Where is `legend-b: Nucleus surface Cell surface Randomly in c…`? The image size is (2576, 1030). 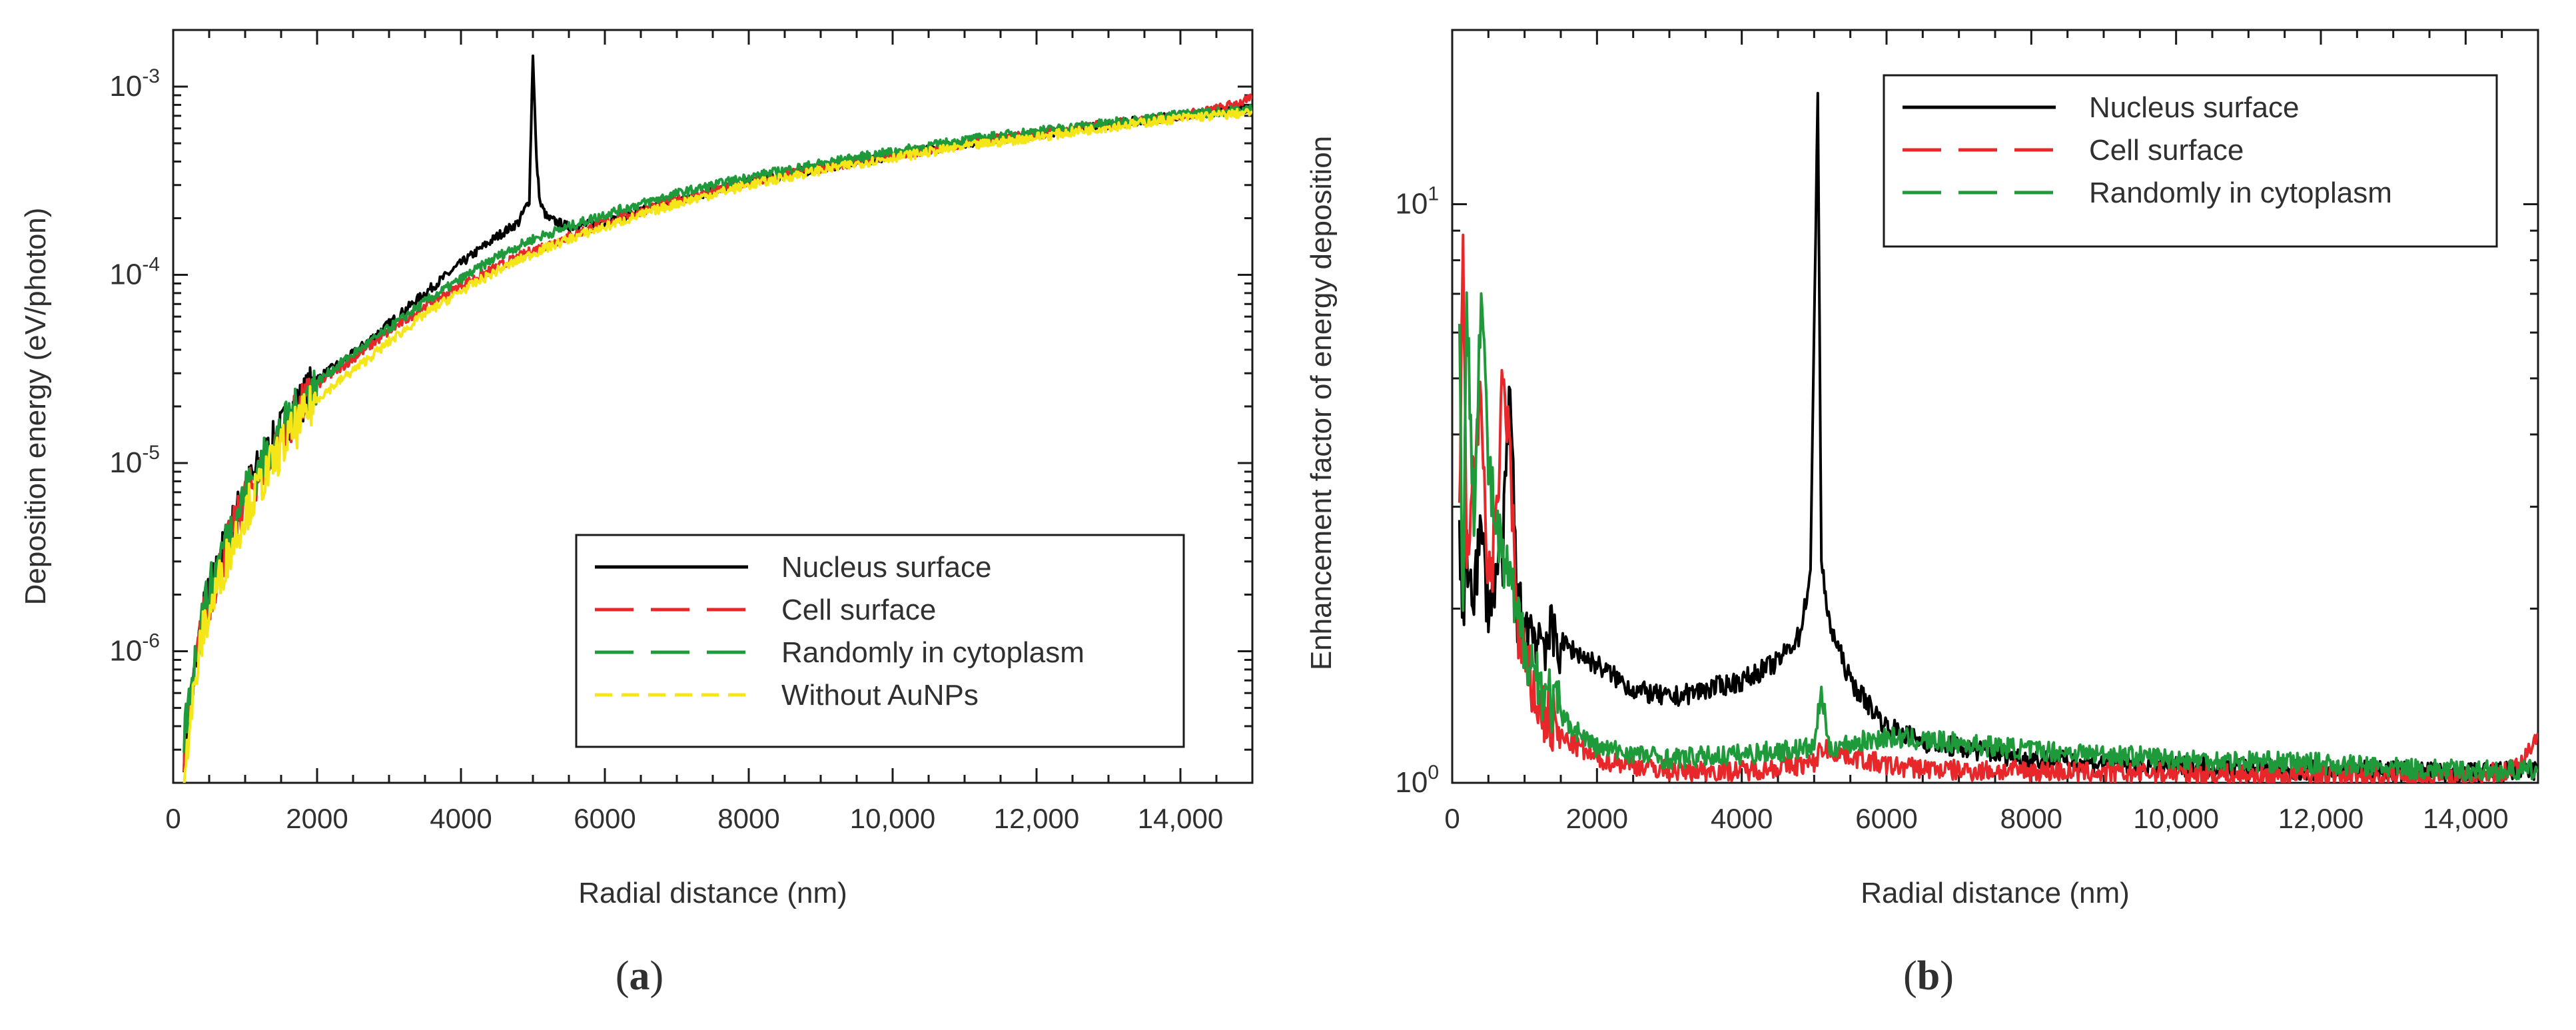
legend-b: Nucleus surface Cell surface Randomly in c… is located at coordinates (2191, 161).